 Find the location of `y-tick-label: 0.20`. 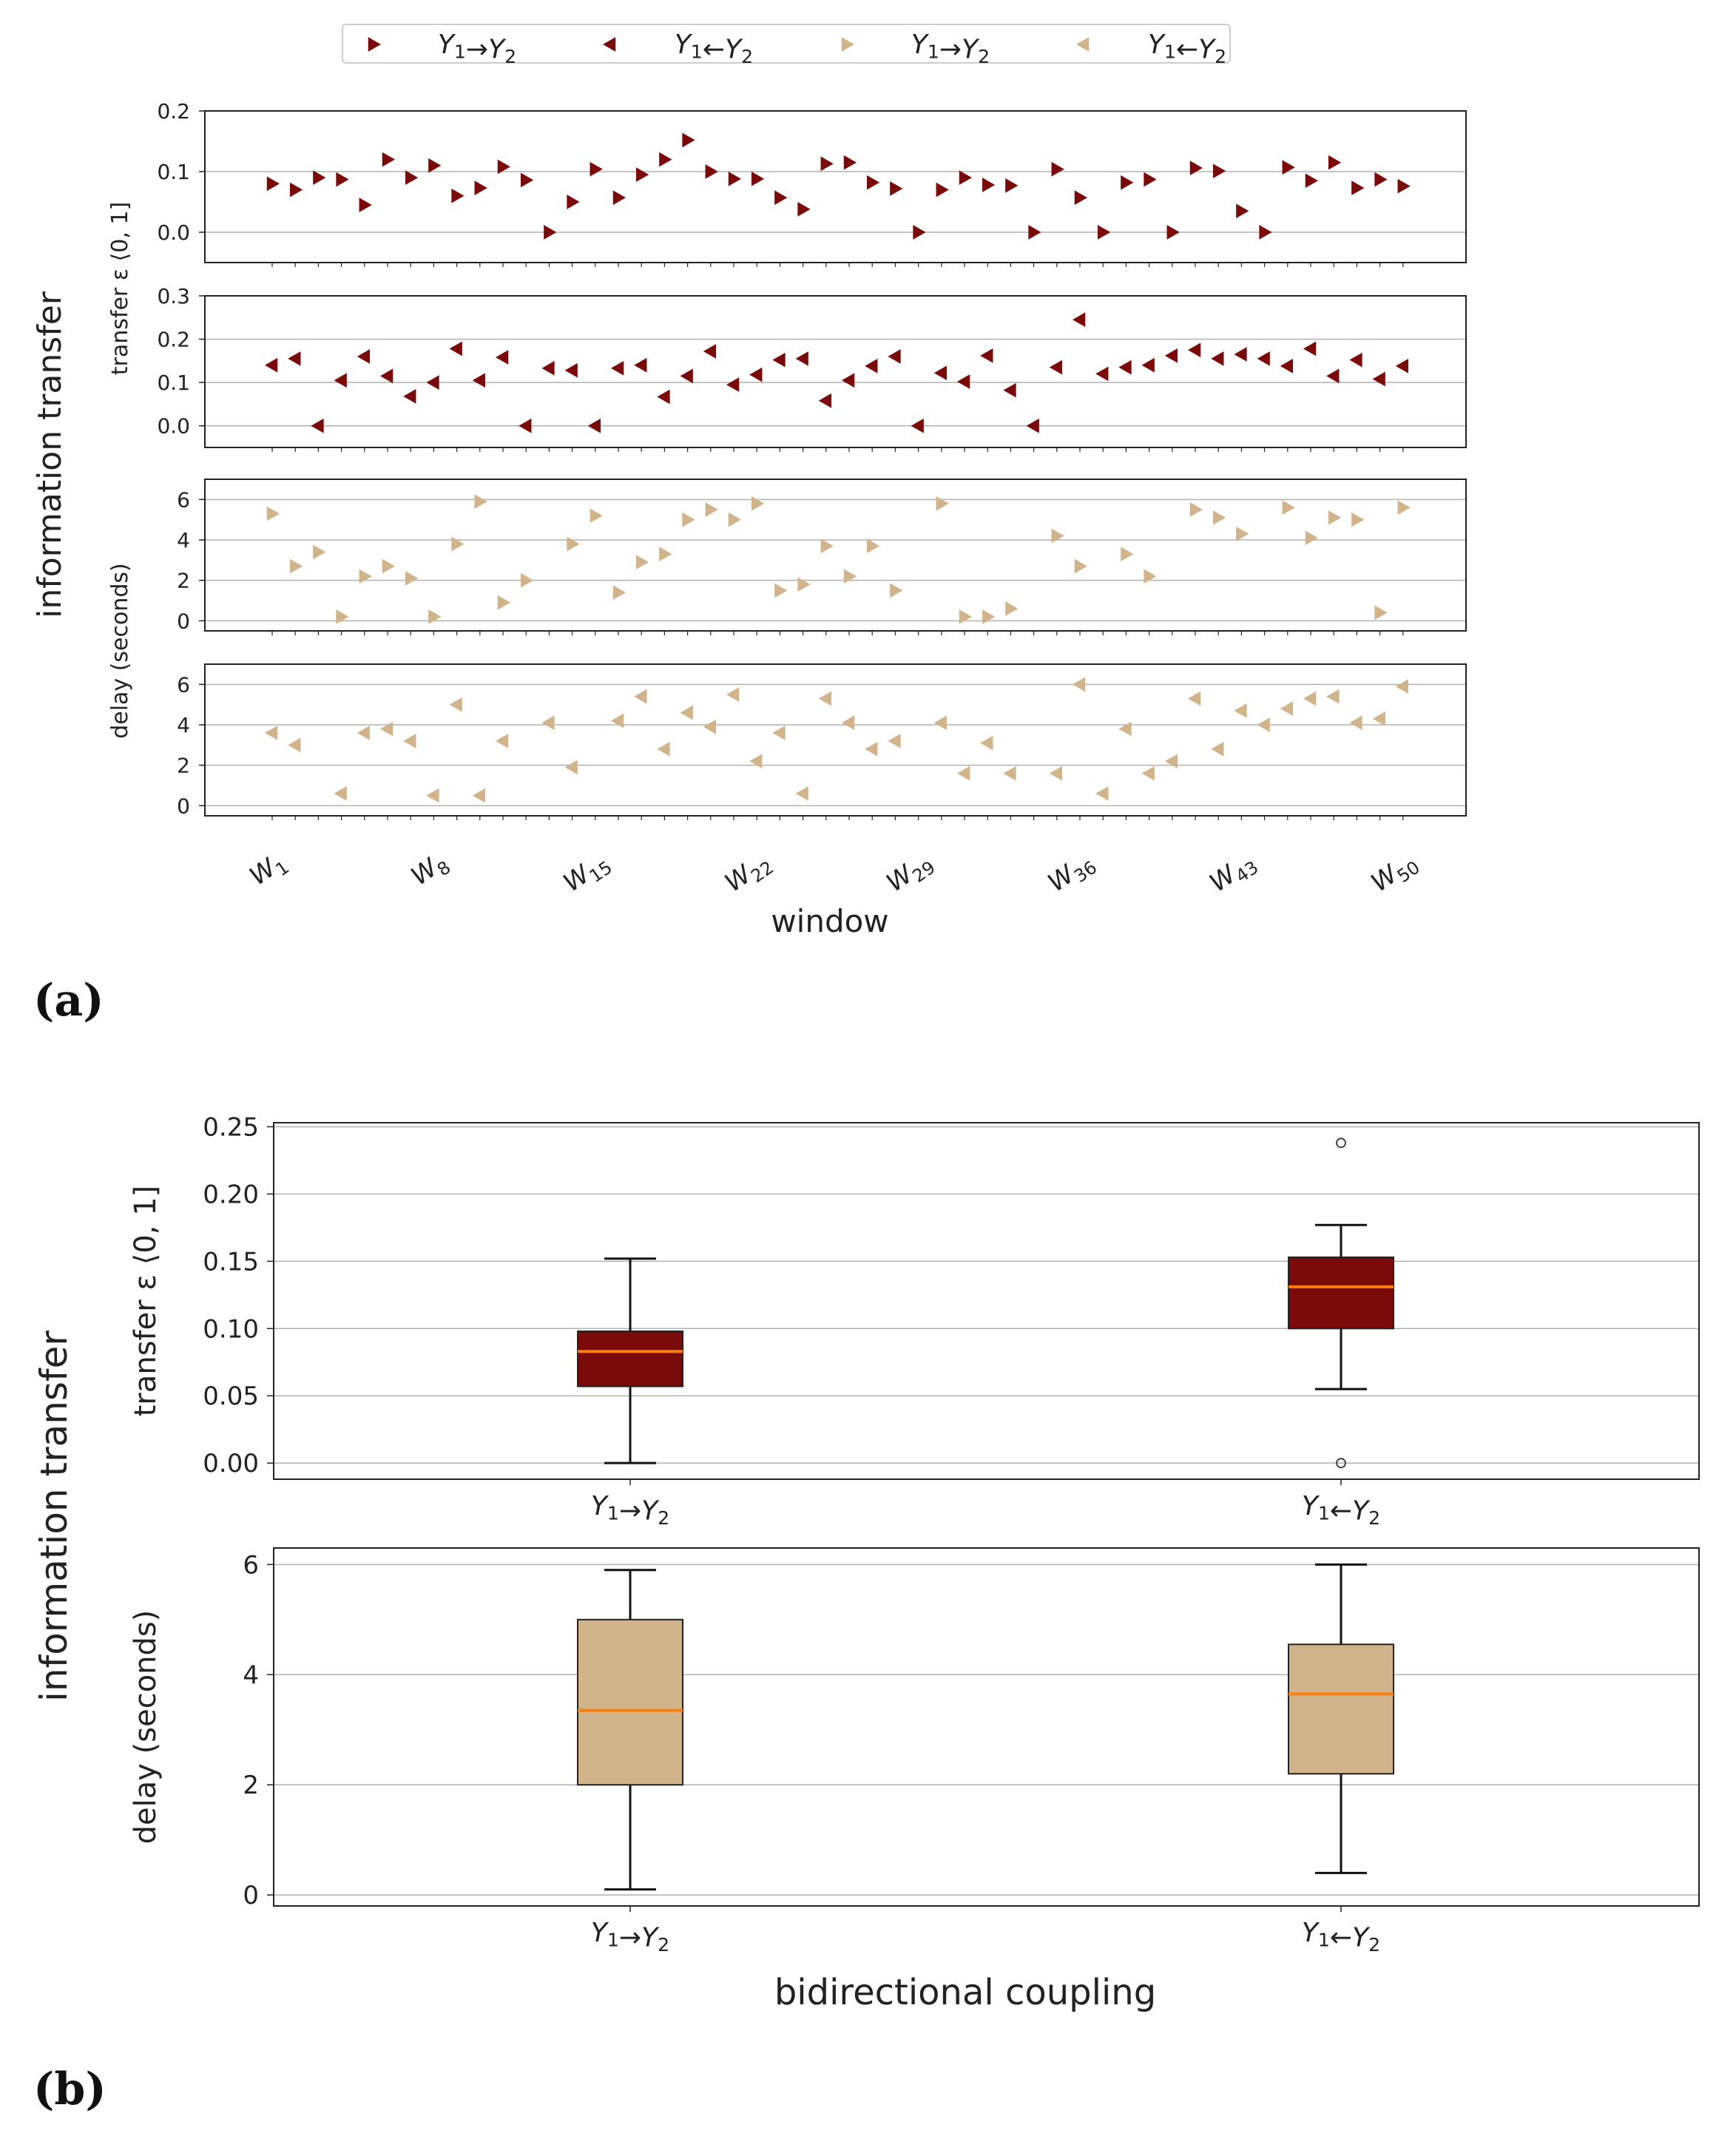

y-tick-label: 0.20 is located at coordinates (231, 1195).